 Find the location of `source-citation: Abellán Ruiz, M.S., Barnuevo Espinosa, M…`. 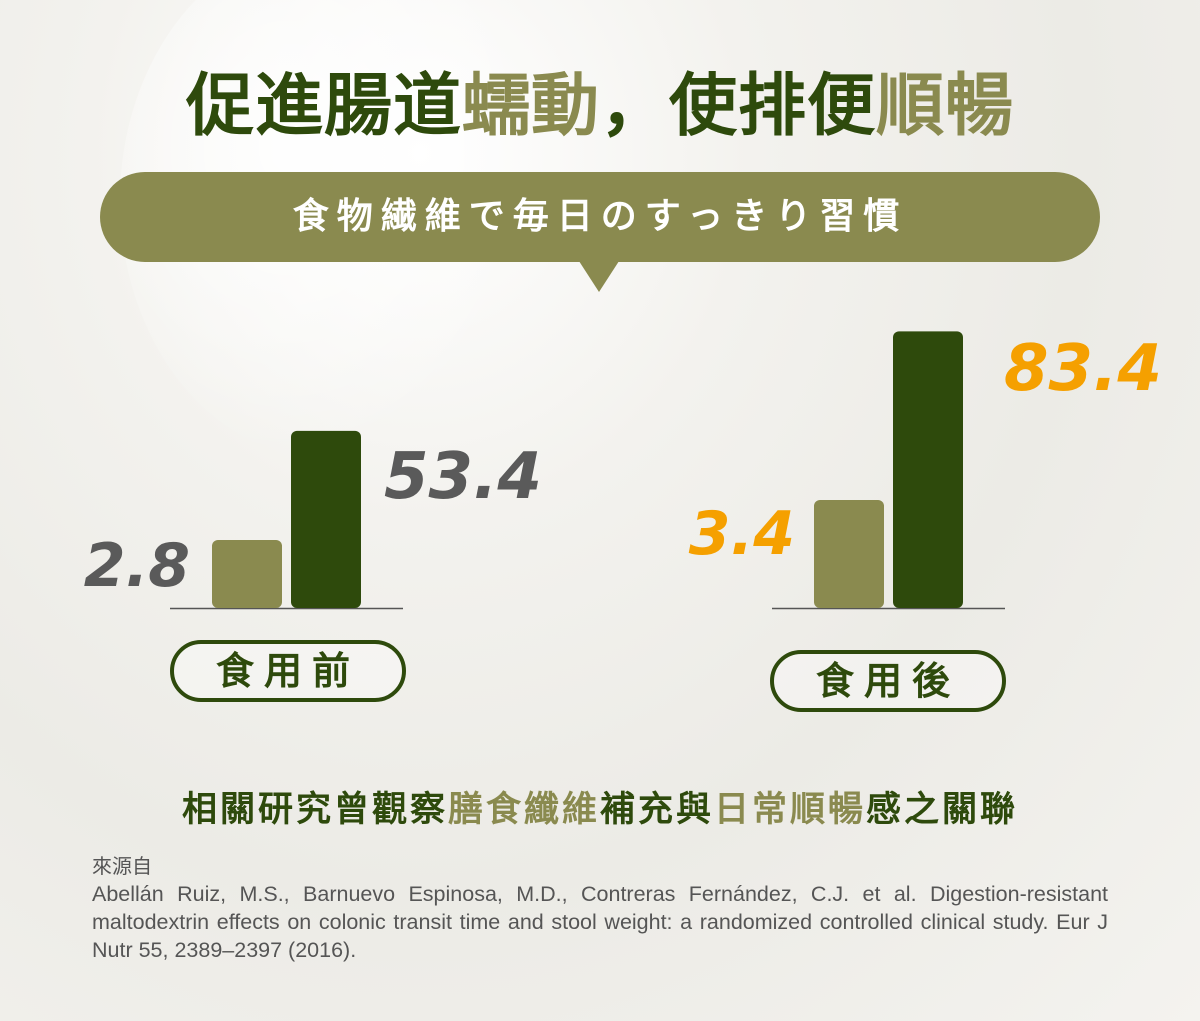

source-citation: Abellán Ruiz, M.S., Barnuevo Espinosa, M… is located at coordinates (600, 922).